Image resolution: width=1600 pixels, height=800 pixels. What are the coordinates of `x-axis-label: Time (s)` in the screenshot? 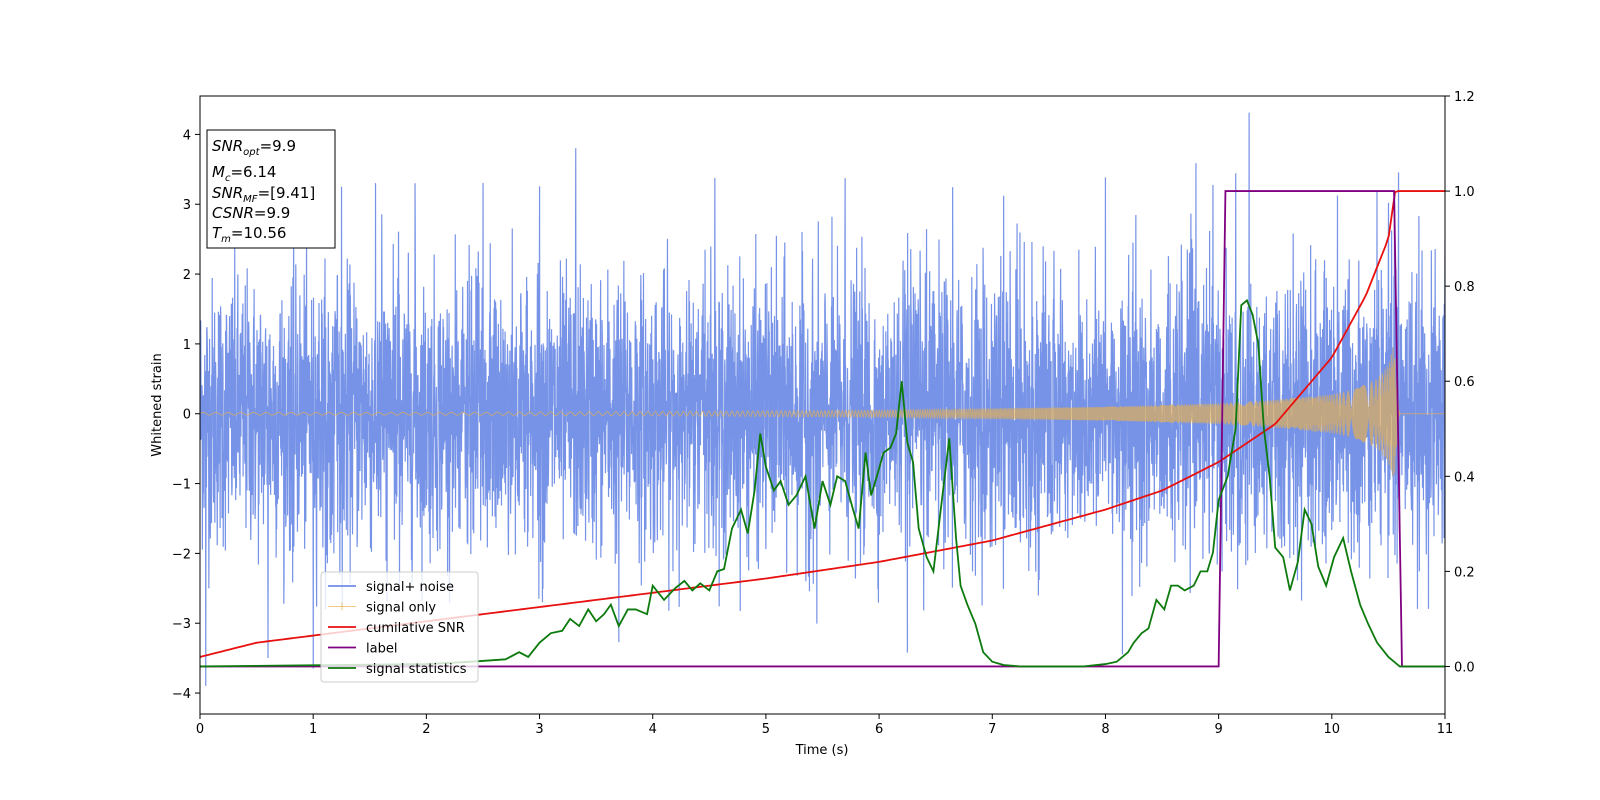 It's located at (822, 750).